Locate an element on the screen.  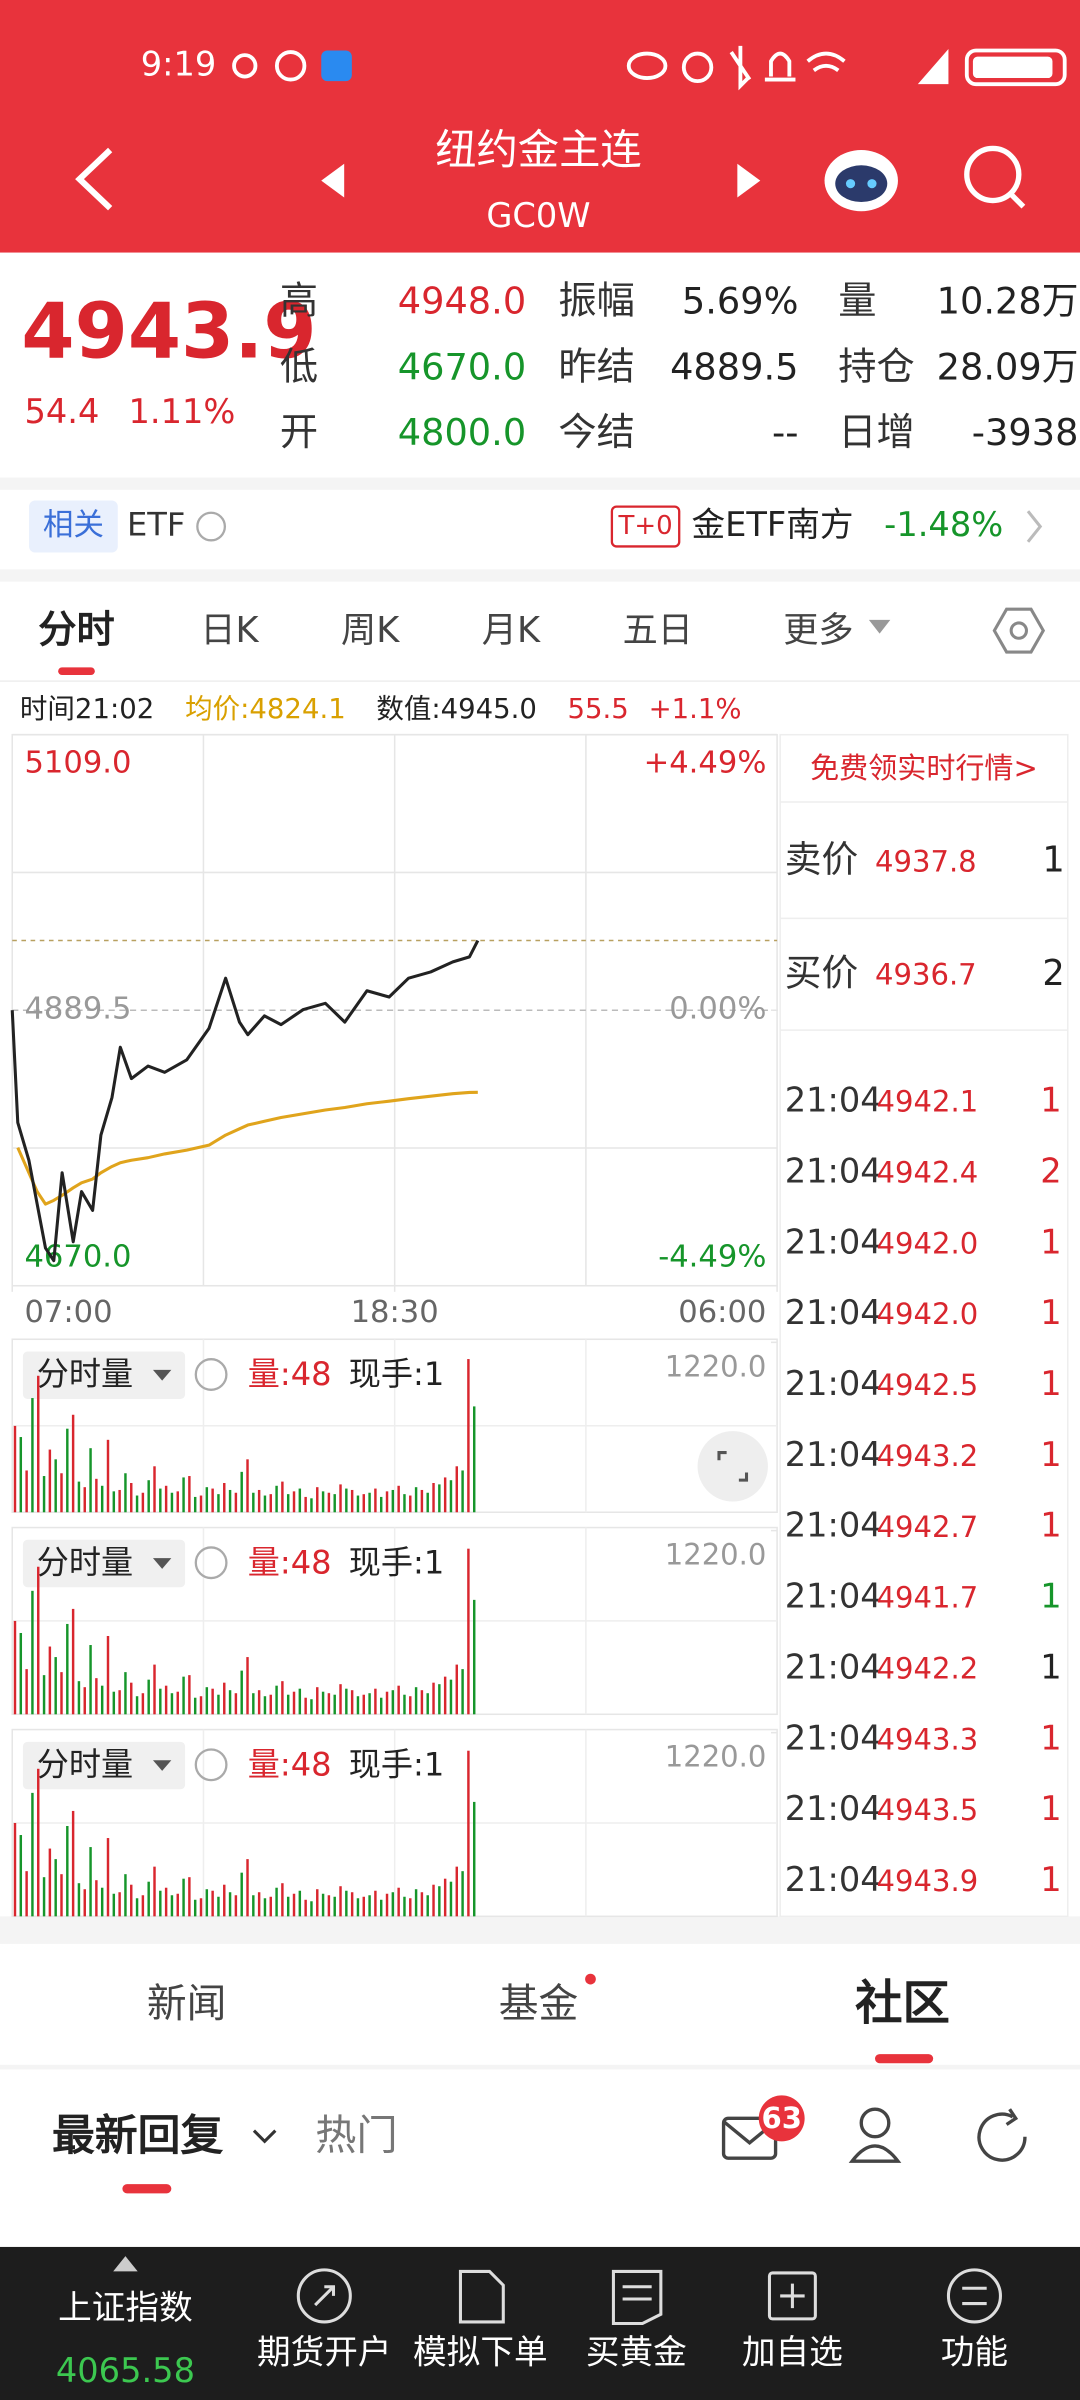
quote-qty: 2 is located at coordinates (1053, 973).